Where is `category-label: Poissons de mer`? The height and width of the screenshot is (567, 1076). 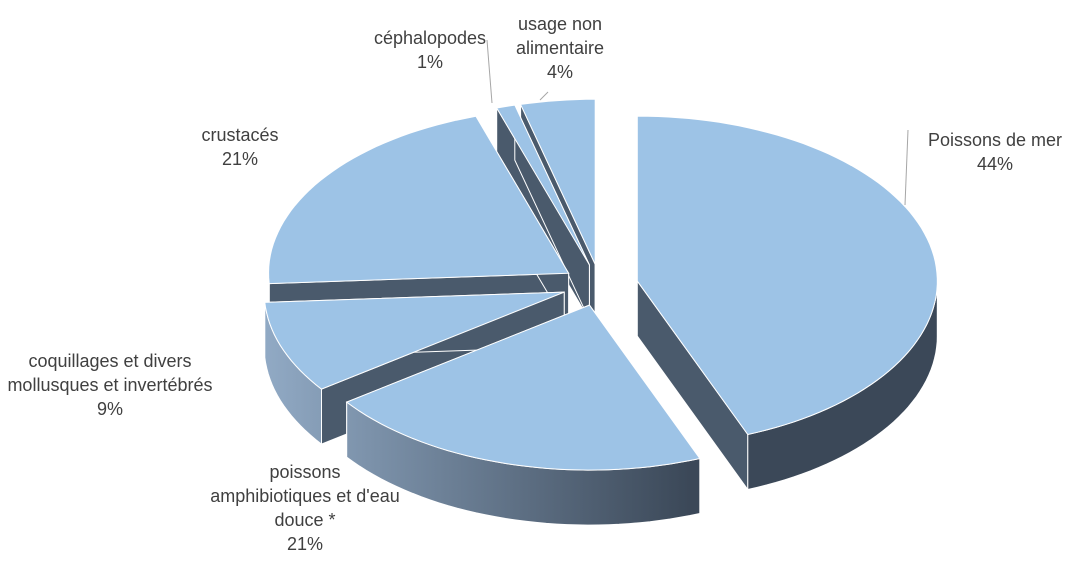 category-label: Poissons de mer is located at coordinates (995, 140).